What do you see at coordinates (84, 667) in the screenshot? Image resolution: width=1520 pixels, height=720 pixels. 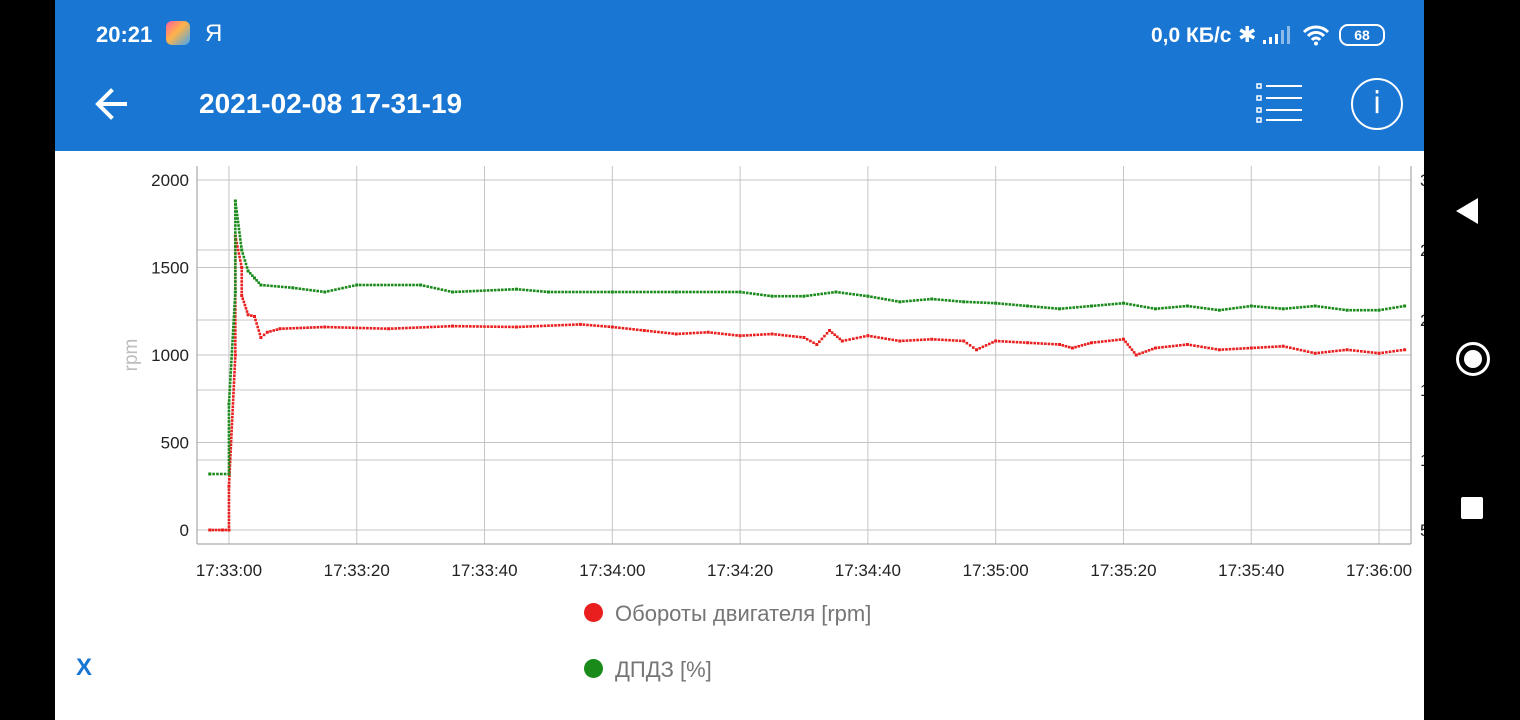 I see `close-button: X` at bounding box center [84, 667].